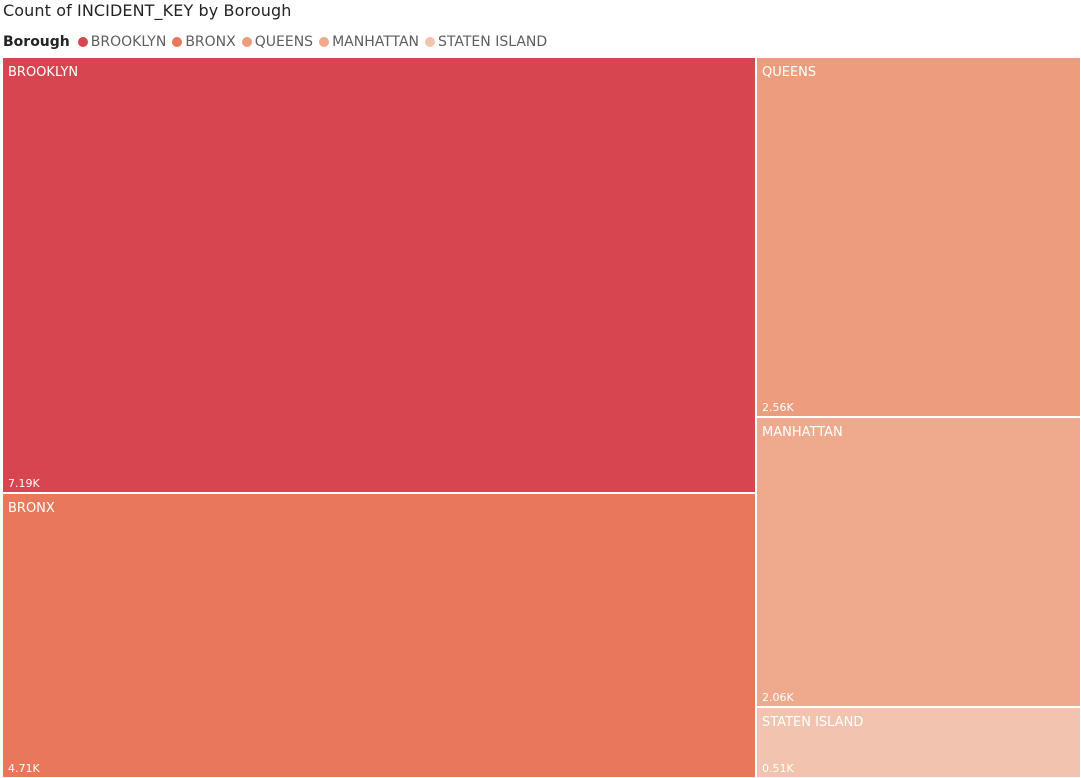 The height and width of the screenshot is (778, 1081). What do you see at coordinates (31, 508) in the screenshot?
I see `tile-label: BRONX` at bounding box center [31, 508].